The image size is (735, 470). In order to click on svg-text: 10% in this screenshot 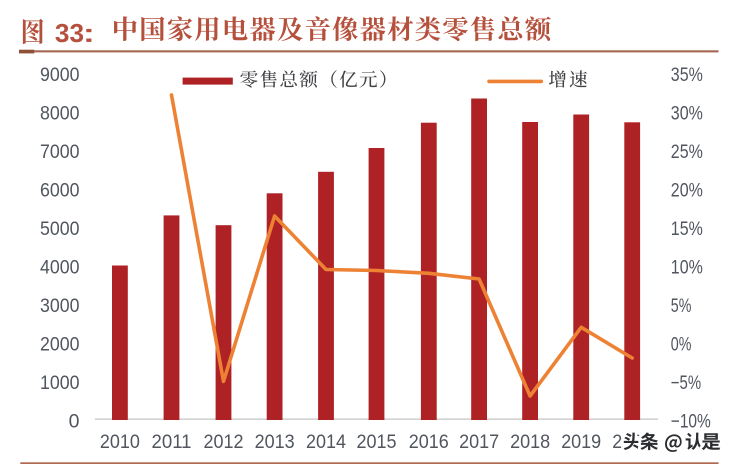, I will do `click(687, 268)`.